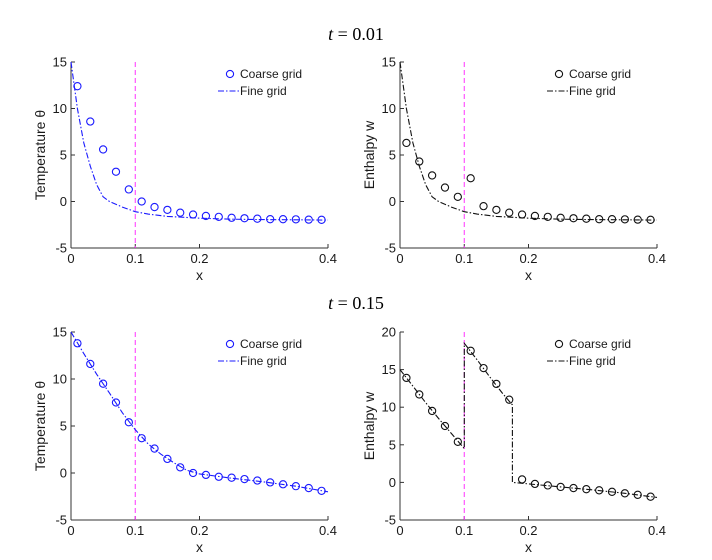 The image size is (712, 560). I want to click on y-tick-label: 20, so click(389, 332).